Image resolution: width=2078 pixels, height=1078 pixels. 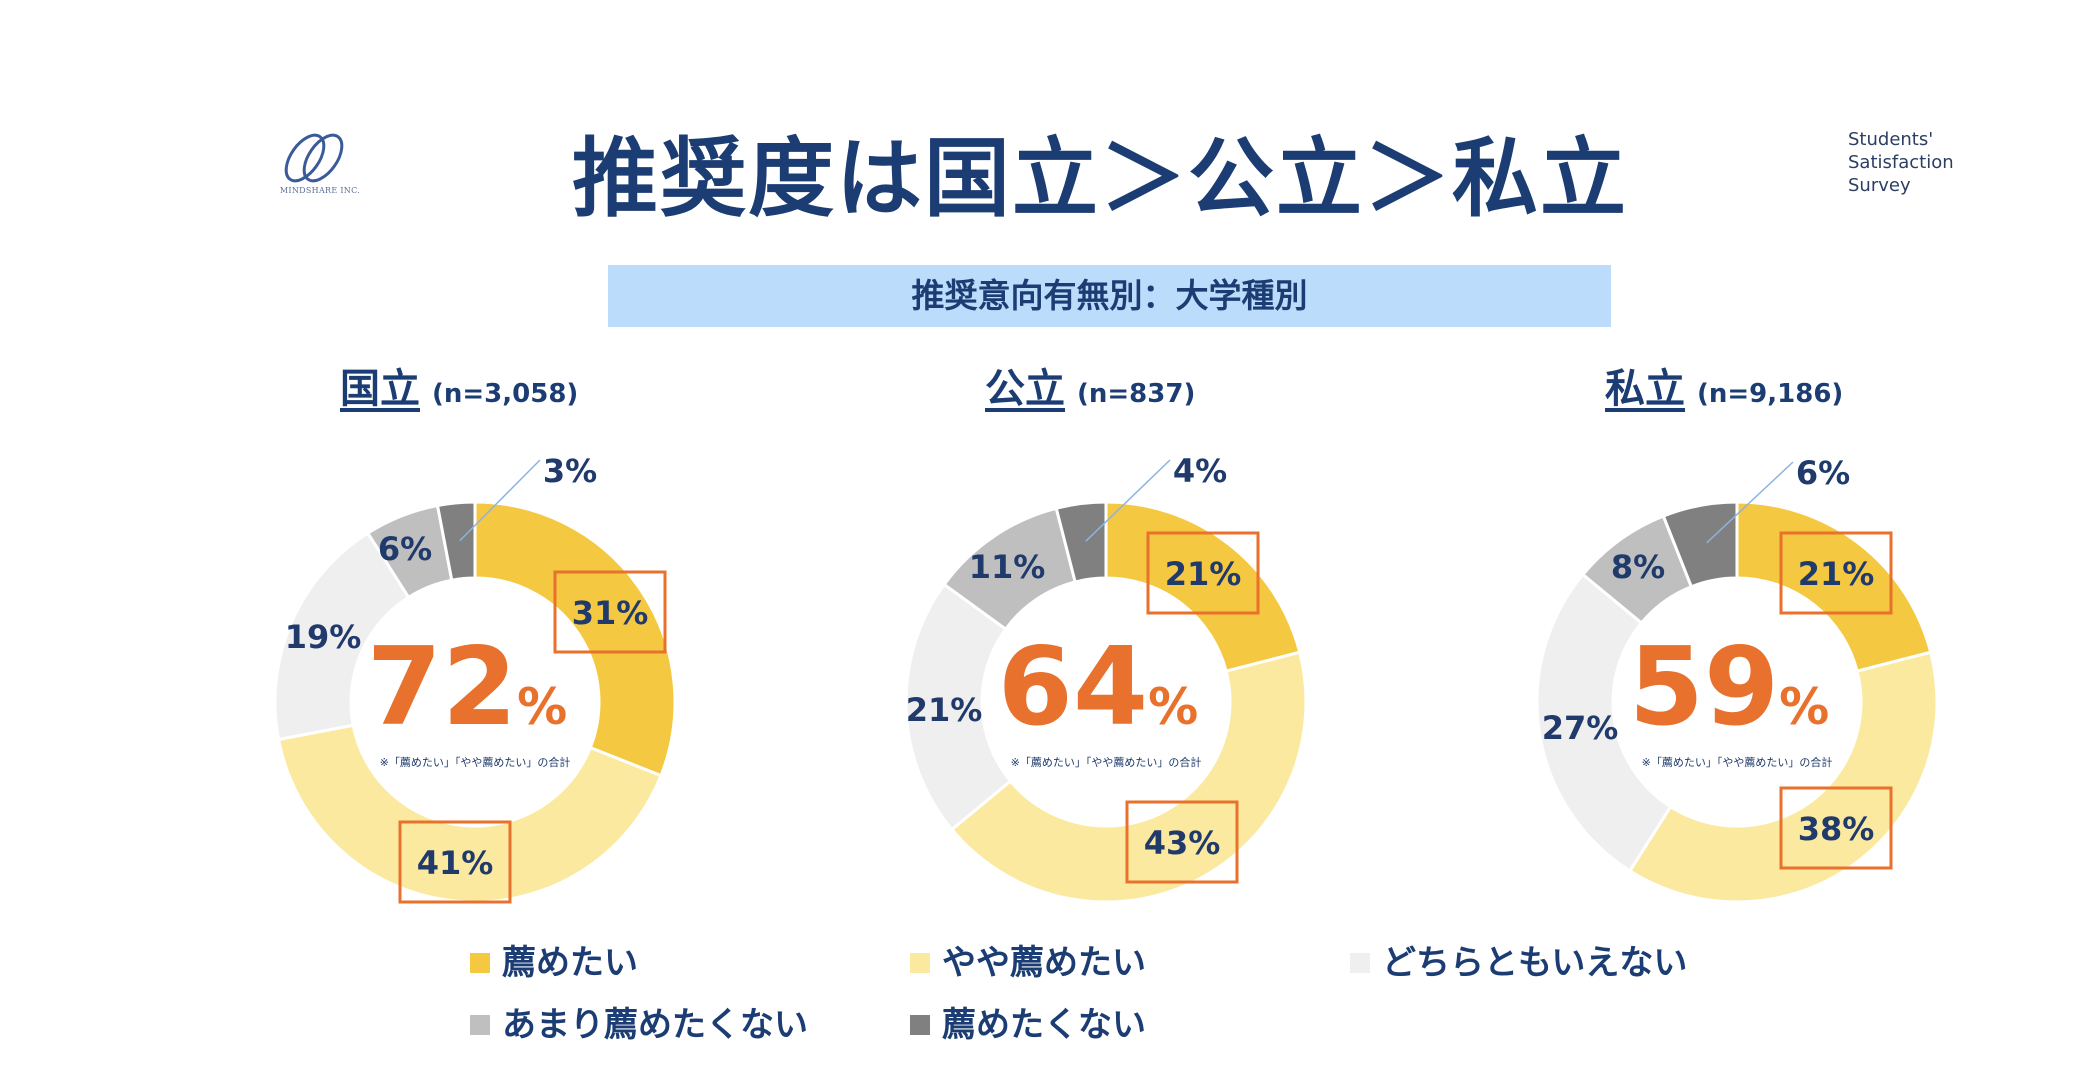 What do you see at coordinates (1770, 394) in the screenshot?
I see `chart-sample-size: (n=9,186)` at bounding box center [1770, 394].